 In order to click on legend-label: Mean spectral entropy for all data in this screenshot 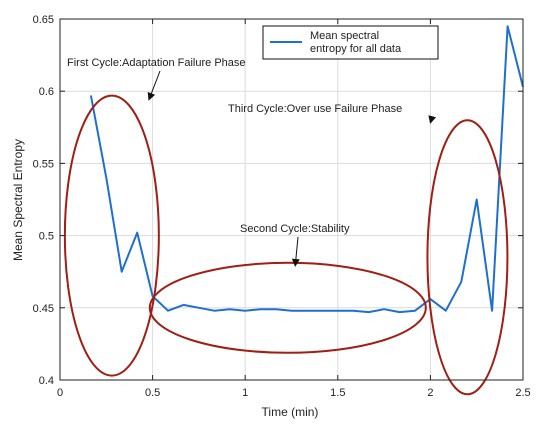, I will do `click(356, 42)`.